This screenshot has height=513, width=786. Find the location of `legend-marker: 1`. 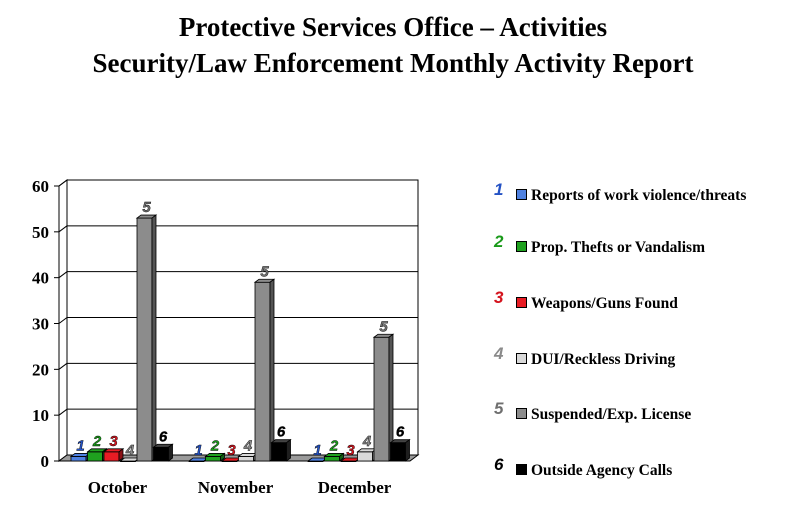

legend-marker: 1 is located at coordinates (499, 189).